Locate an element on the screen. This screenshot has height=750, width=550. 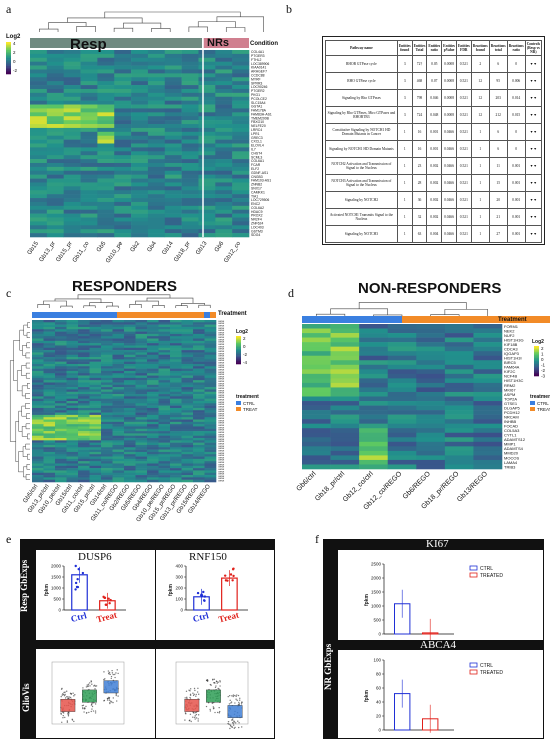
table-cell: 0.521 is located at coordinates (463, 217).